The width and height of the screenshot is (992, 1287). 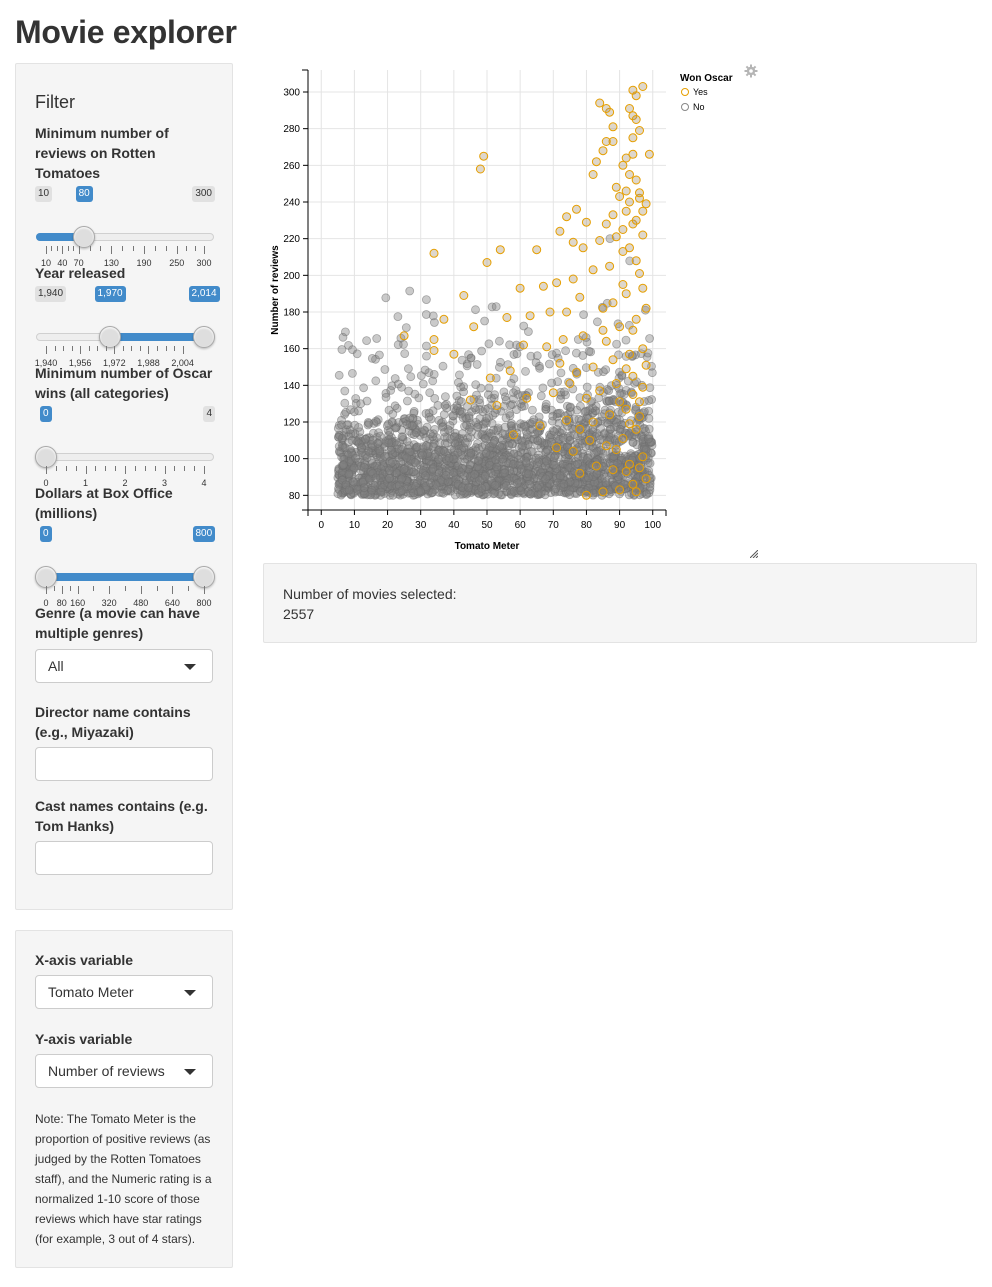 I want to click on slider-tick-label: 3, so click(x=164, y=483).